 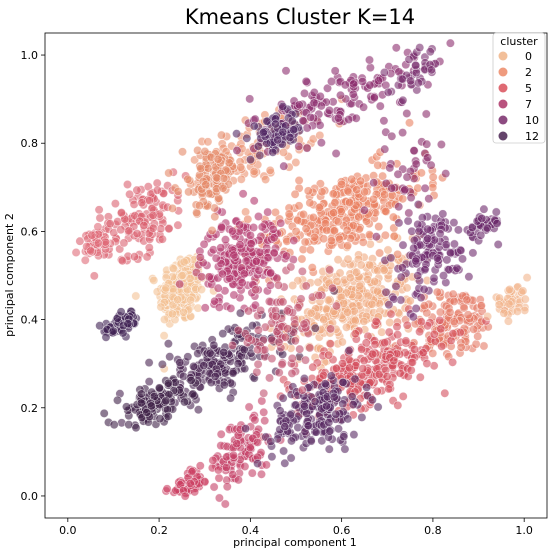 What do you see at coordinates (524, 530) in the screenshot?
I see `x-tick-label: 1.0` at bounding box center [524, 530].